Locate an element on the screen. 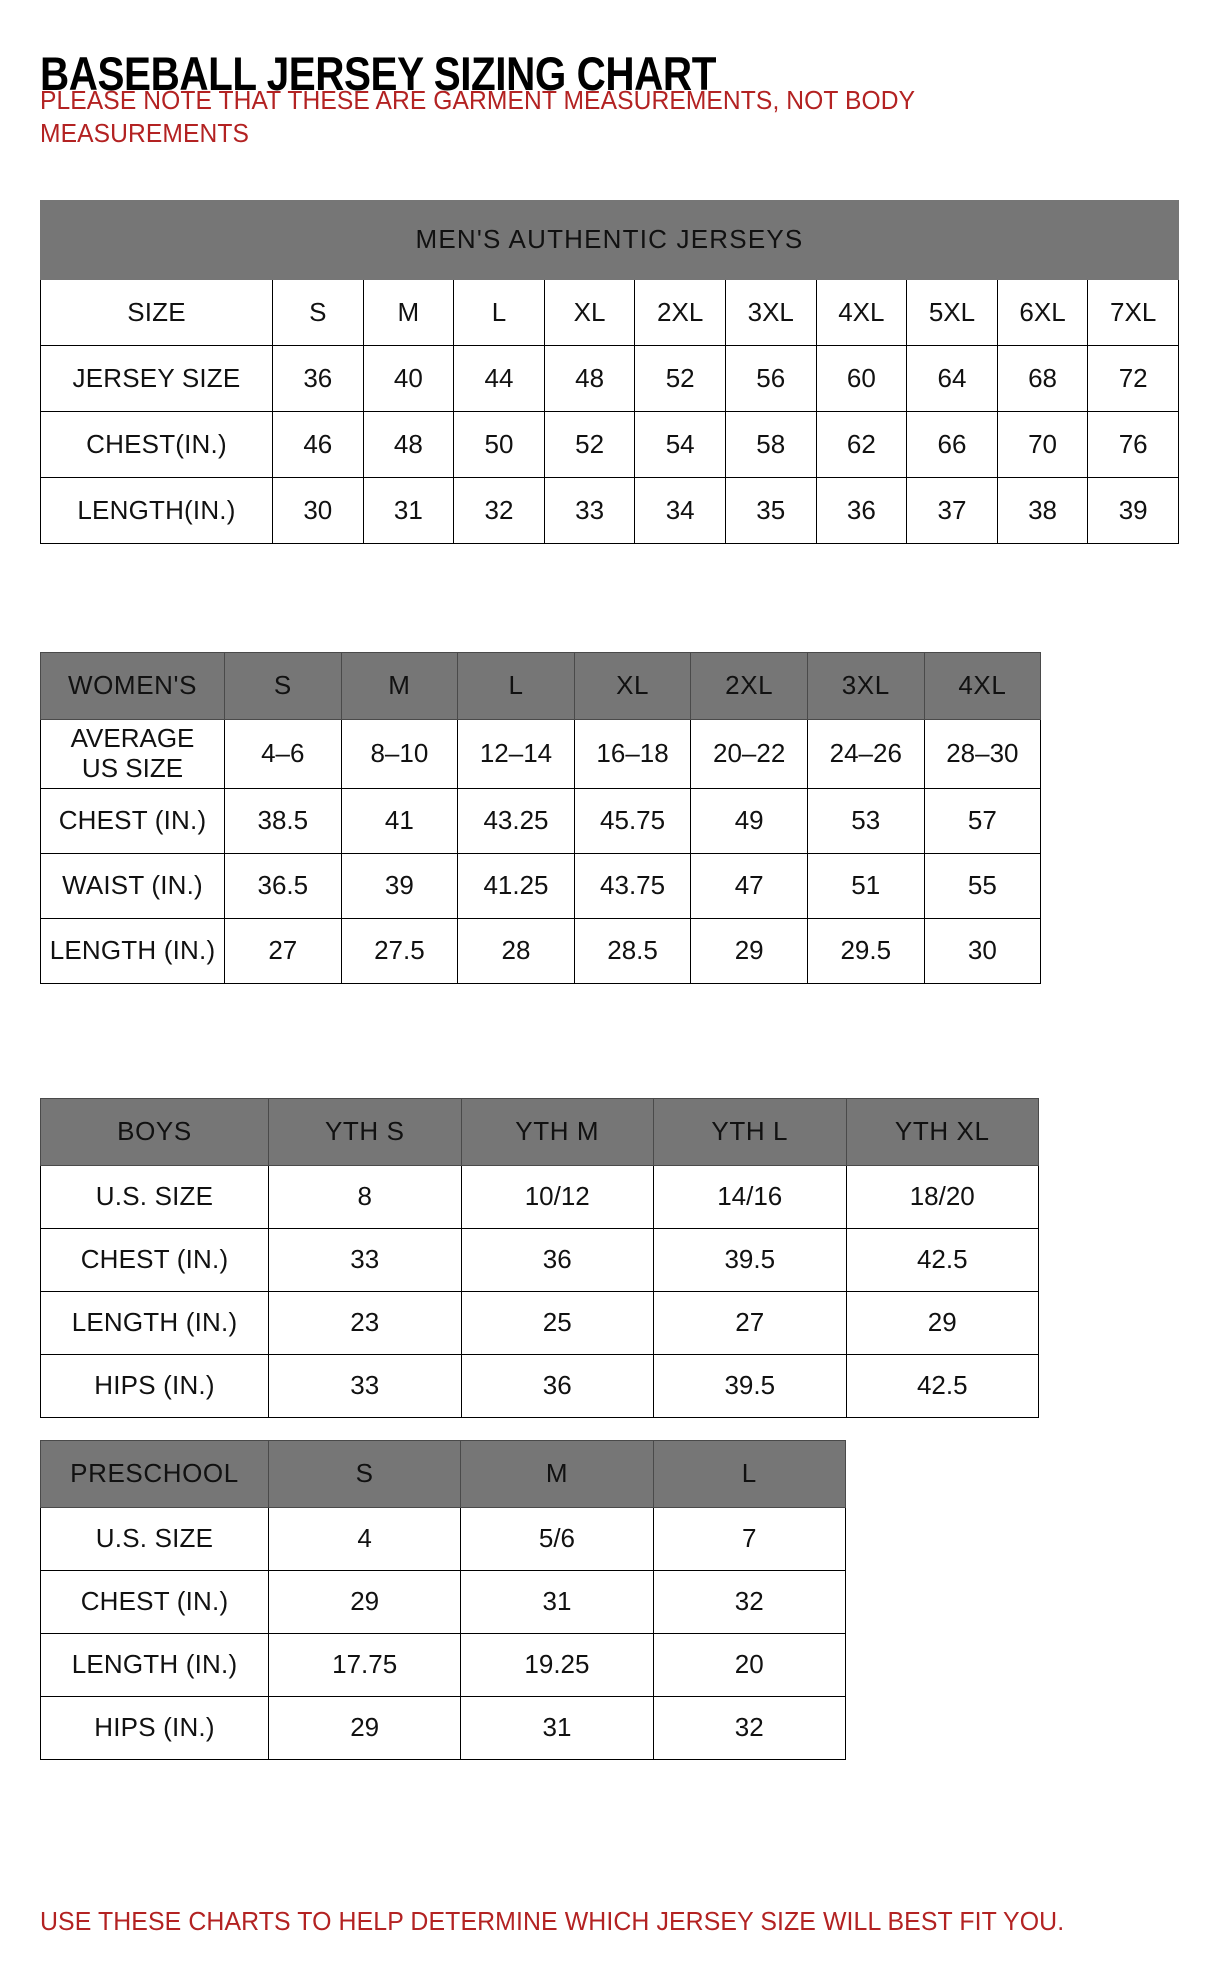 The width and height of the screenshot is (1220, 1974). row-label: LENGTH(IN.) is located at coordinates (156, 510).